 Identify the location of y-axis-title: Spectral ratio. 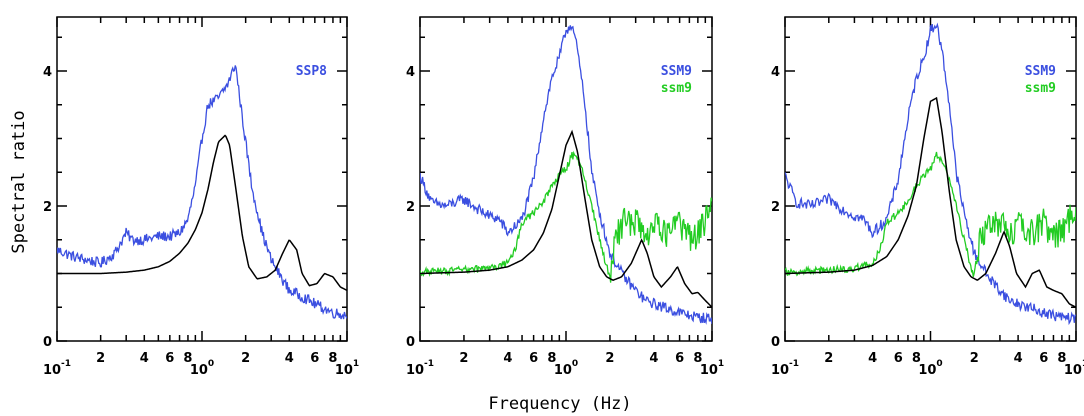
(19, 181).